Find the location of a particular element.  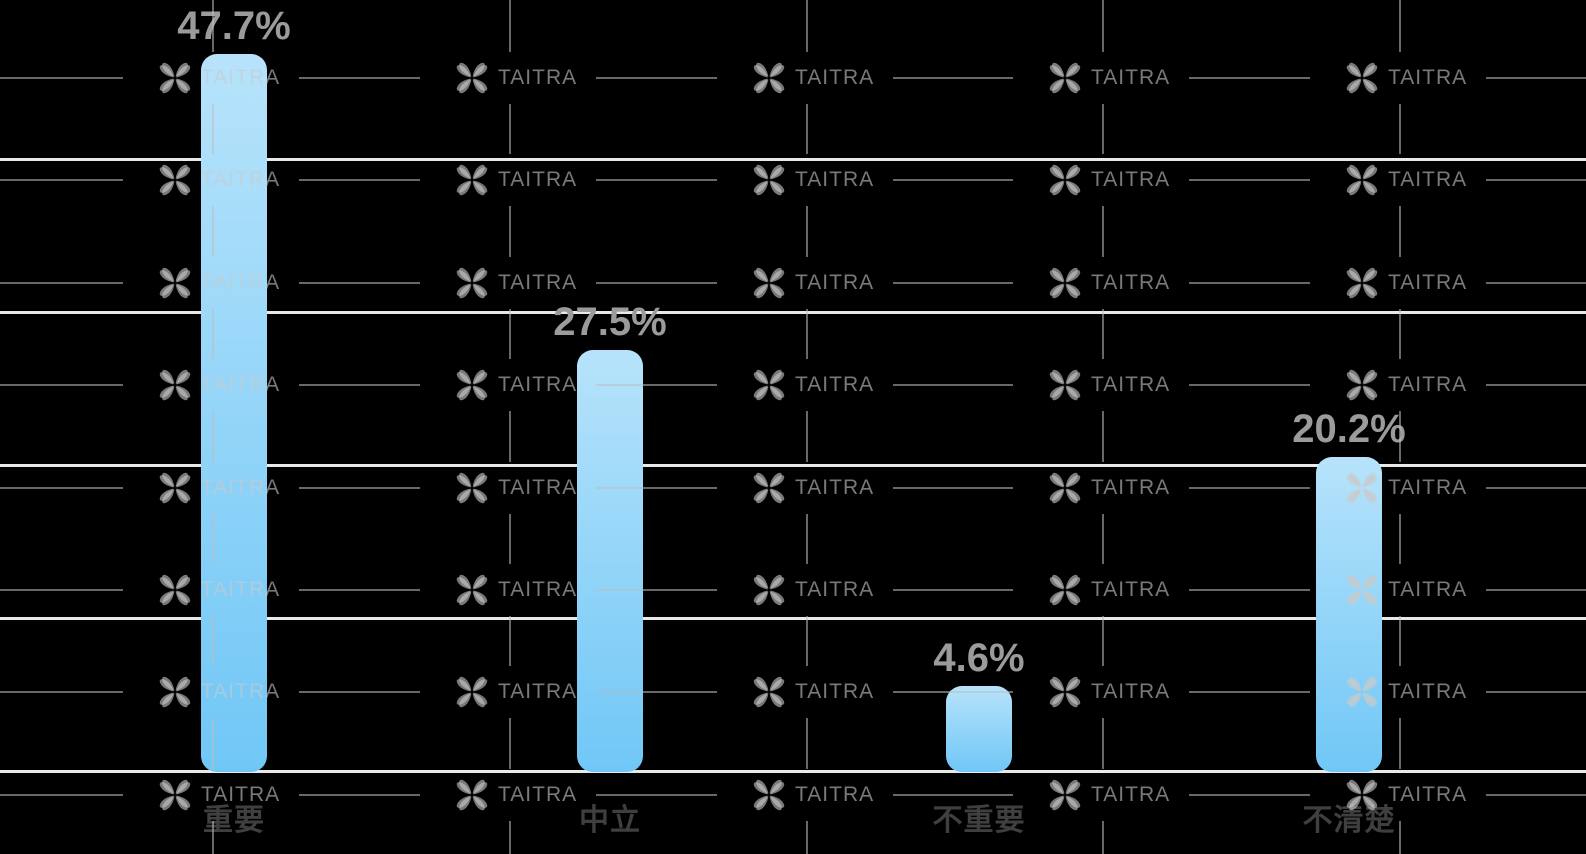

watermark-2-0: TAITRA is located at coordinates (218, 283).